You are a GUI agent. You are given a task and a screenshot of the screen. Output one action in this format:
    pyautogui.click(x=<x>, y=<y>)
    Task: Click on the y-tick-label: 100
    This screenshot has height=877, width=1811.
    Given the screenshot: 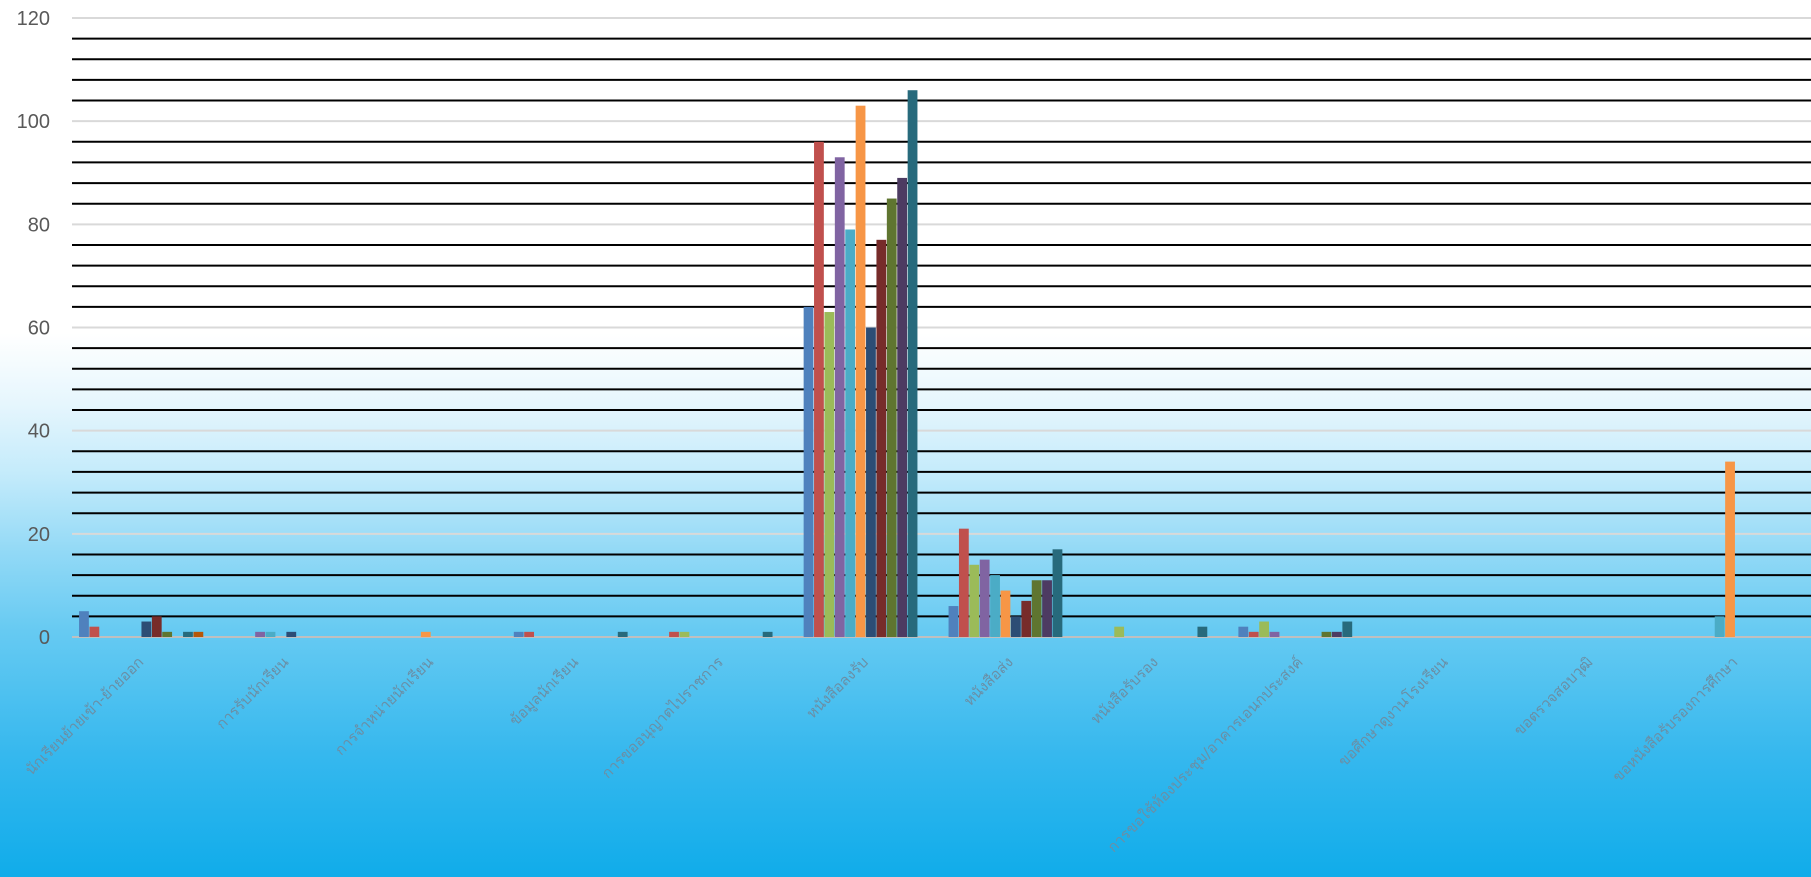 What is the action you would take?
    pyautogui.click(x=33, y=122)
    